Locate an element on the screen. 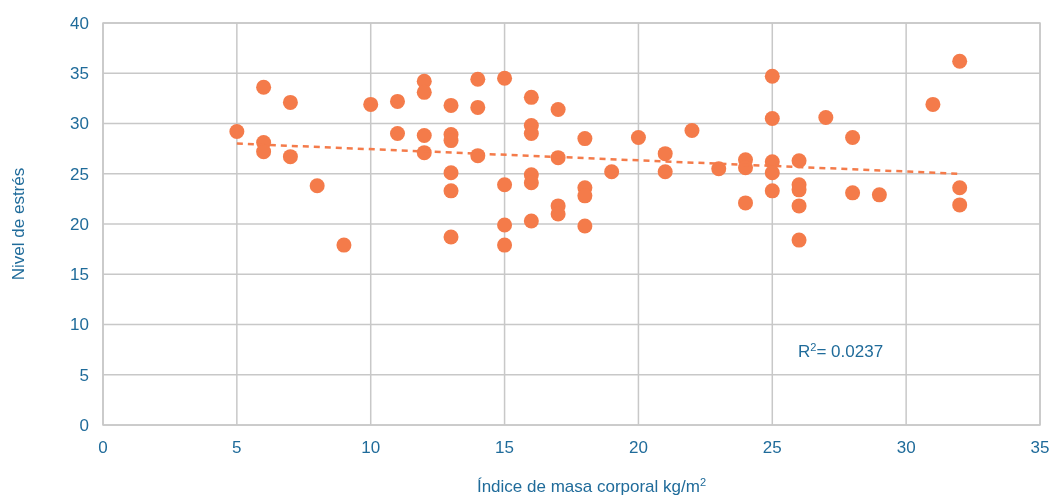 This screenshot has height=496, width=1051. y-tick-label: 15 is located at coordinates (79, 275).